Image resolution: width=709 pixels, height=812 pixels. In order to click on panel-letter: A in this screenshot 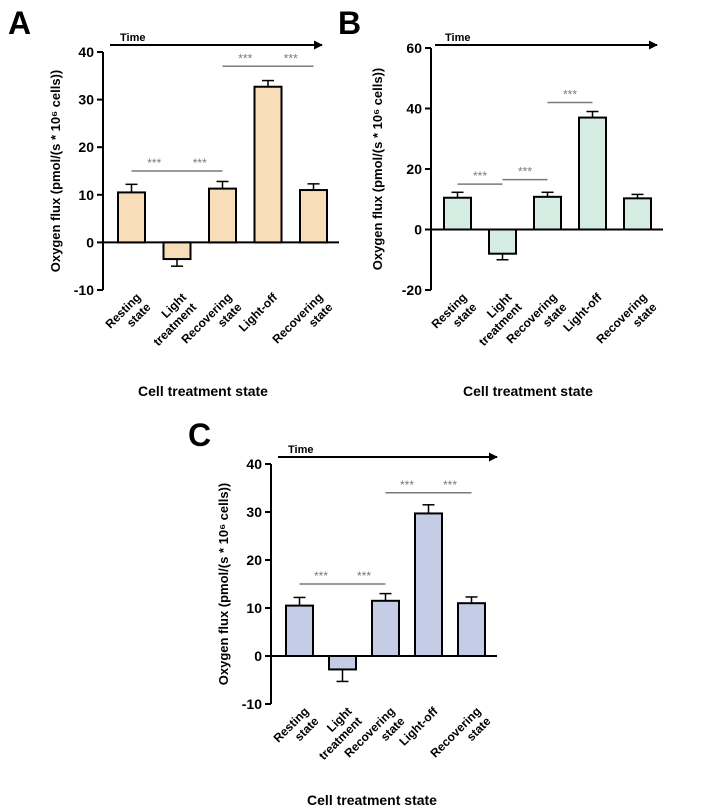, I will do `click(19, 23)`.